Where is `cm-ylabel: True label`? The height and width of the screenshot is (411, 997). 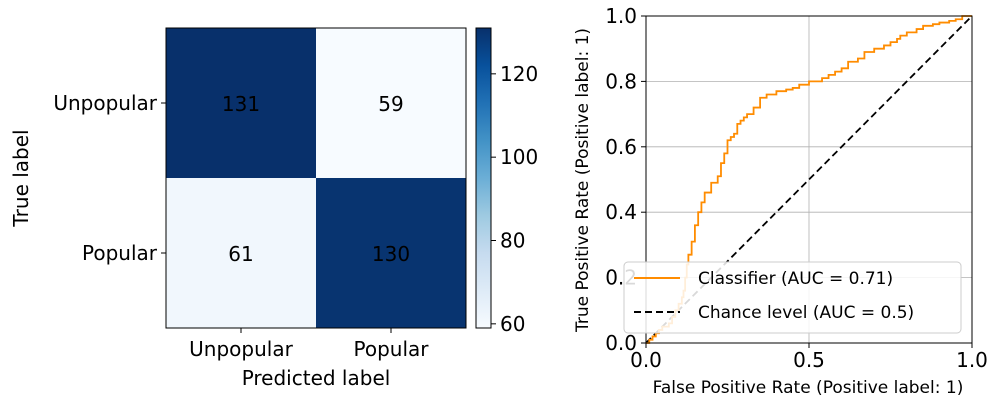
cm-ylabel: True label is located at coordinates (21, 178).